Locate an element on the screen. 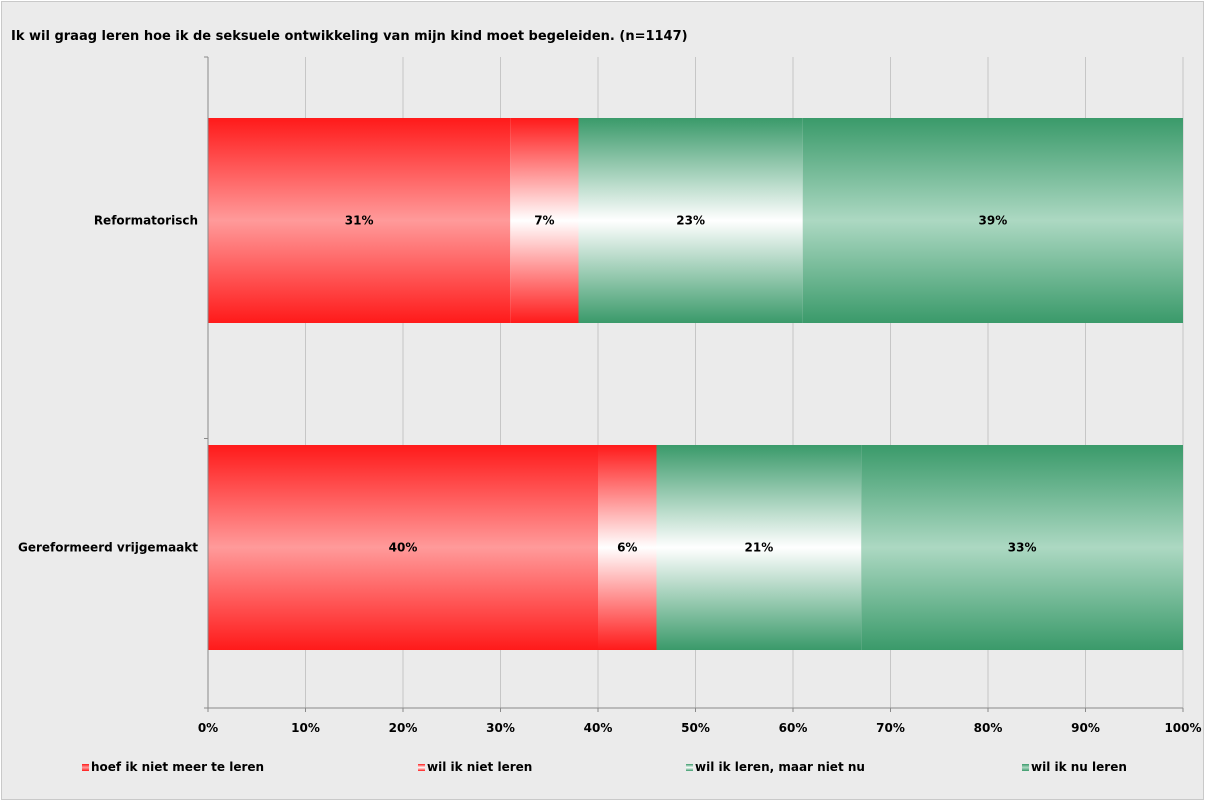 The image size is (1206, 802). data-label: 7% is located at coordinates (544, 221).